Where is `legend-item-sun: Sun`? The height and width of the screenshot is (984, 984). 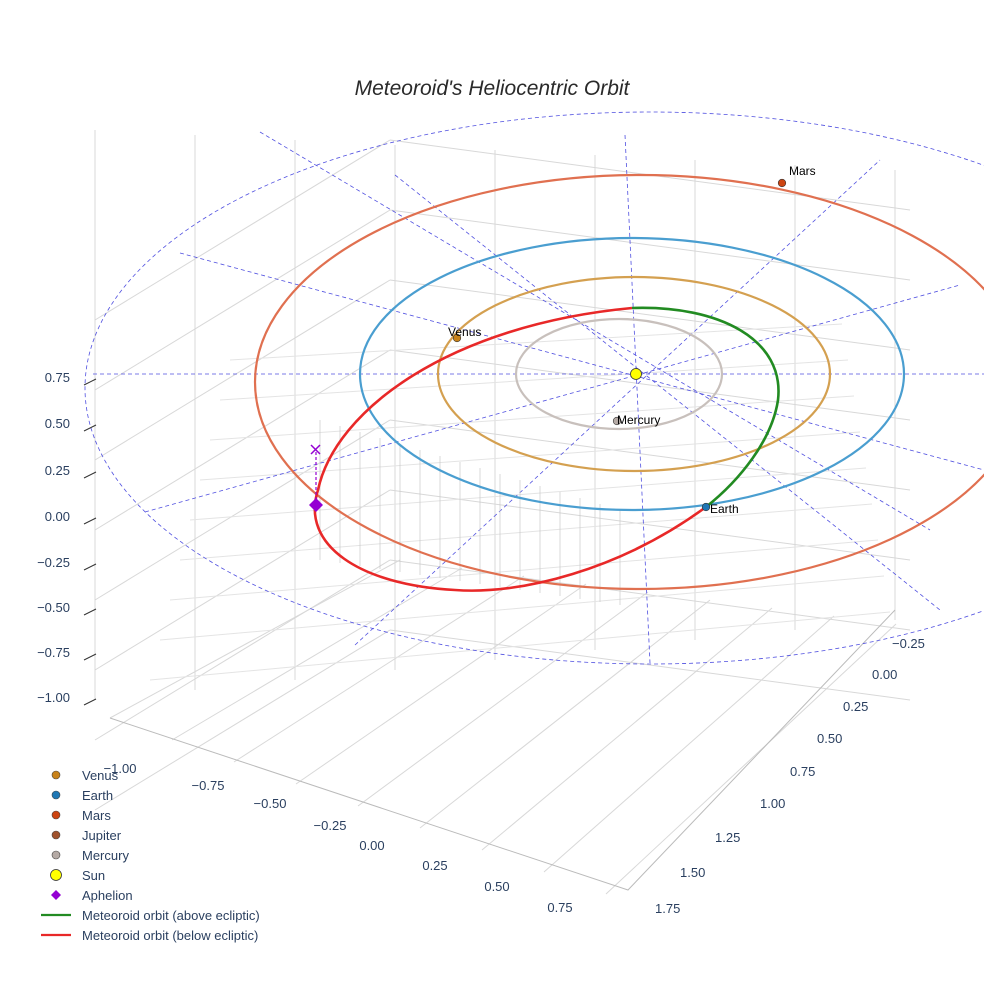 legend-item-sun: Sun is located at coordinates (78, 875).